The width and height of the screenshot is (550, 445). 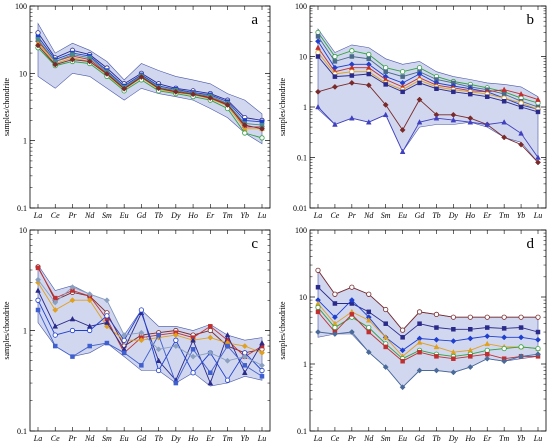 I want to click on x-tick-label: Er, so click(x=210, y=438).